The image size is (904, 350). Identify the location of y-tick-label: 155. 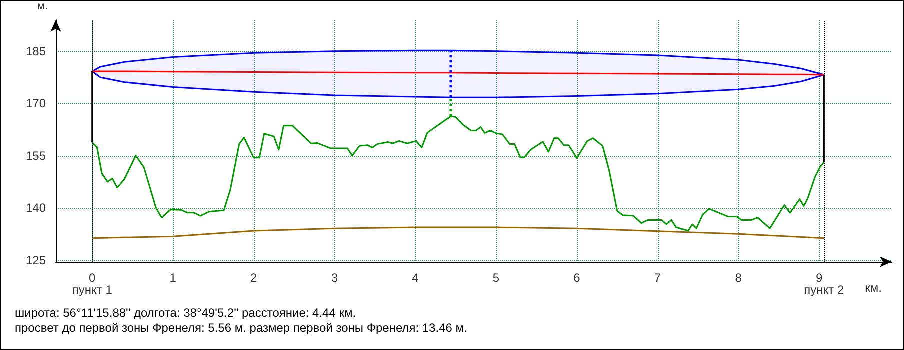
(36, 155).